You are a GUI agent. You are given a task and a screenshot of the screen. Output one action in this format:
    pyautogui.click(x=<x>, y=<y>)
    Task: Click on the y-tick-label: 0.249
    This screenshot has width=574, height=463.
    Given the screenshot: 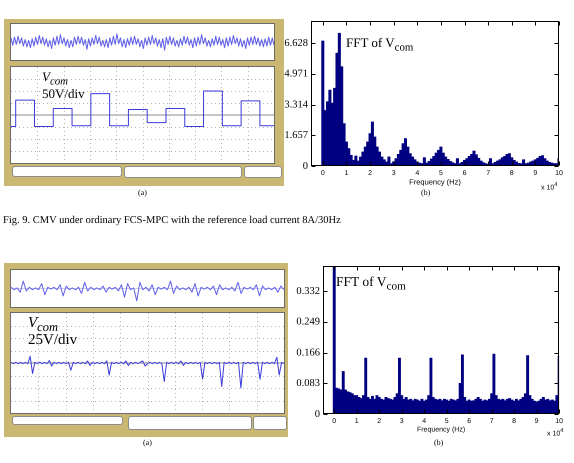 What is the action you would take?
    pyautogui.click(x=308, y=322)
    